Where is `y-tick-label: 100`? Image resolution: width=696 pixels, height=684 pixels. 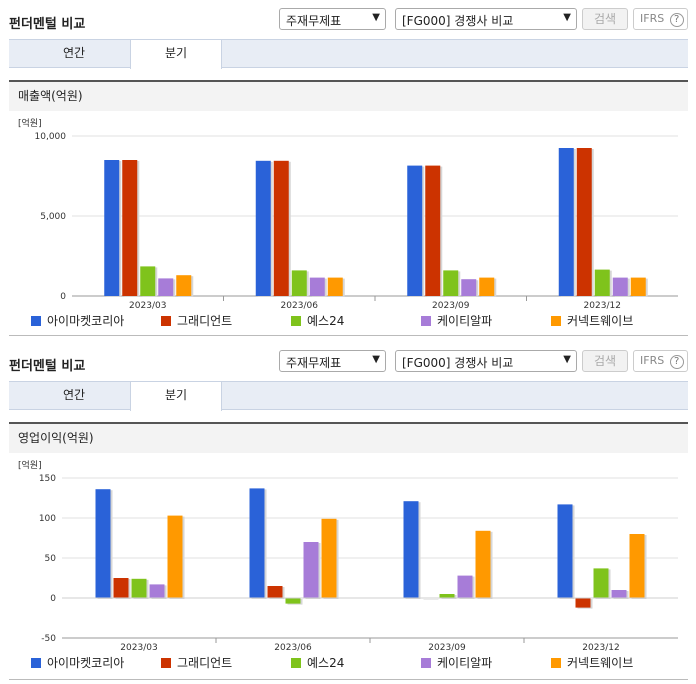 y-tick-label: 100 is located at coordinates (47, 519).